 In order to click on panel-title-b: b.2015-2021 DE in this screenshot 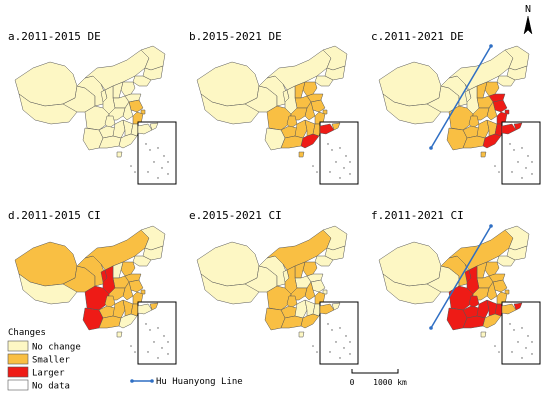, I will do `click(235, 36)`.